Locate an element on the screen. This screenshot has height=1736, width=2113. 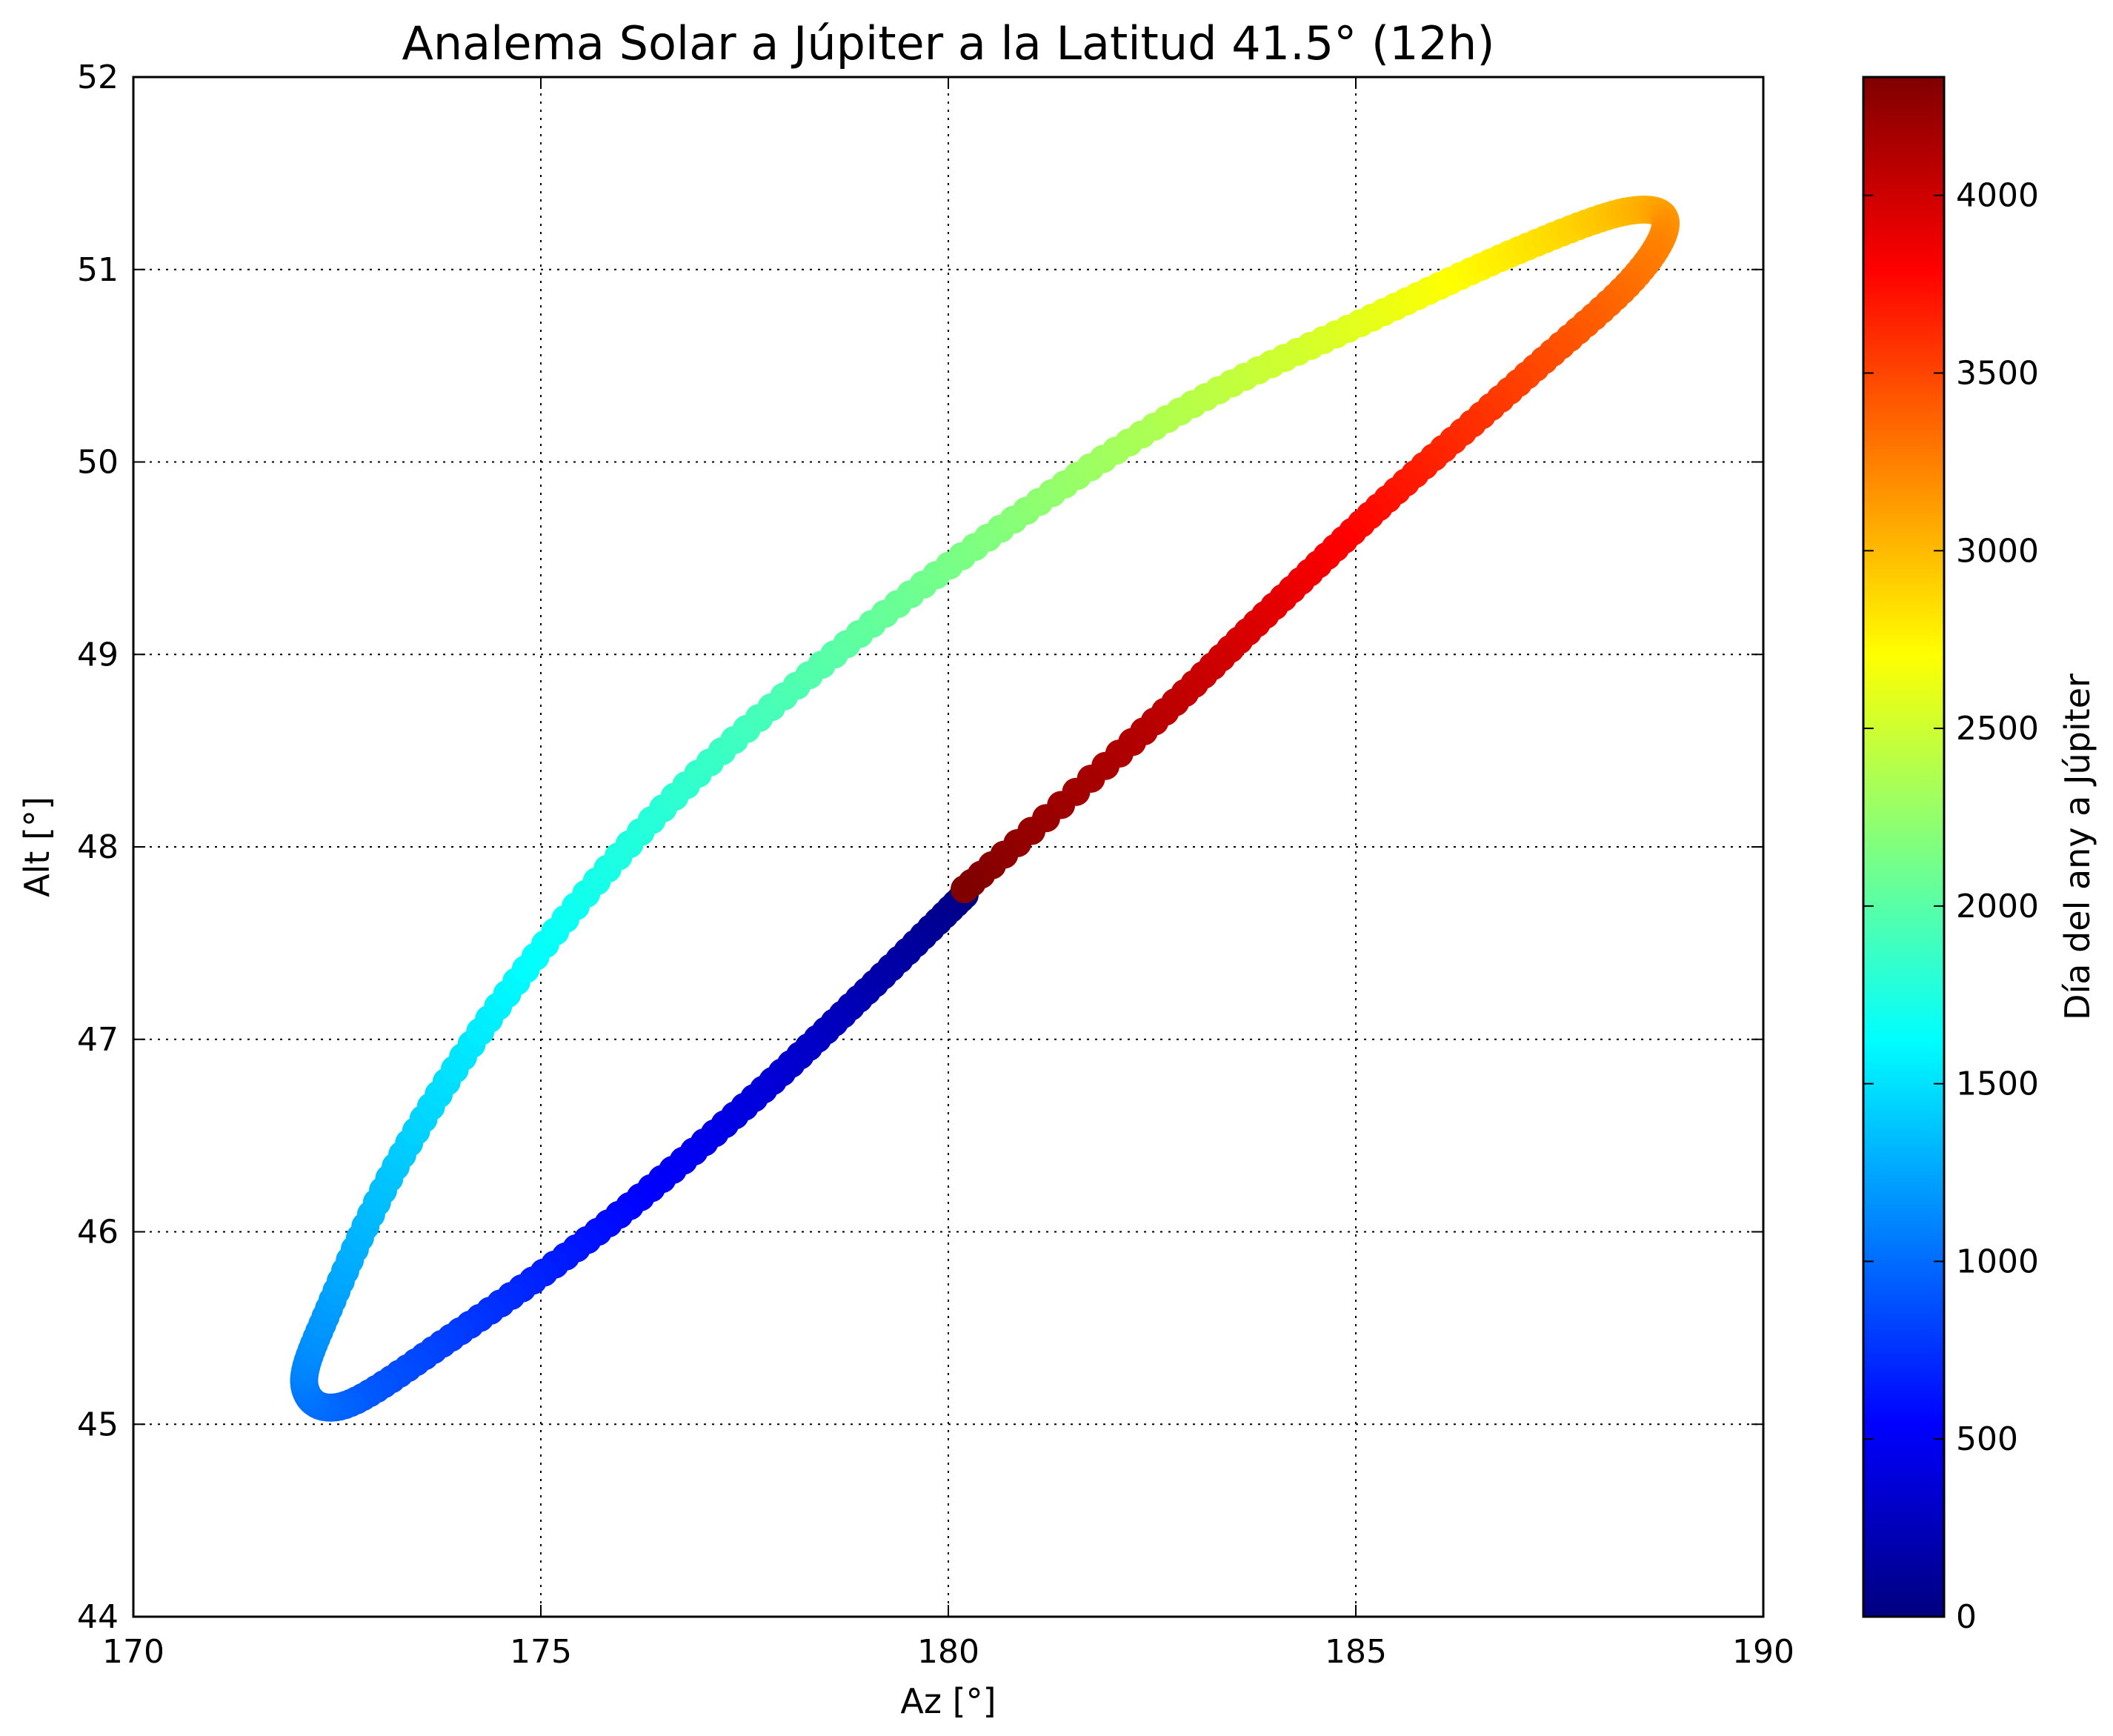
colorbar-tick-label: 3000 is located at coordinates (1998, 551).